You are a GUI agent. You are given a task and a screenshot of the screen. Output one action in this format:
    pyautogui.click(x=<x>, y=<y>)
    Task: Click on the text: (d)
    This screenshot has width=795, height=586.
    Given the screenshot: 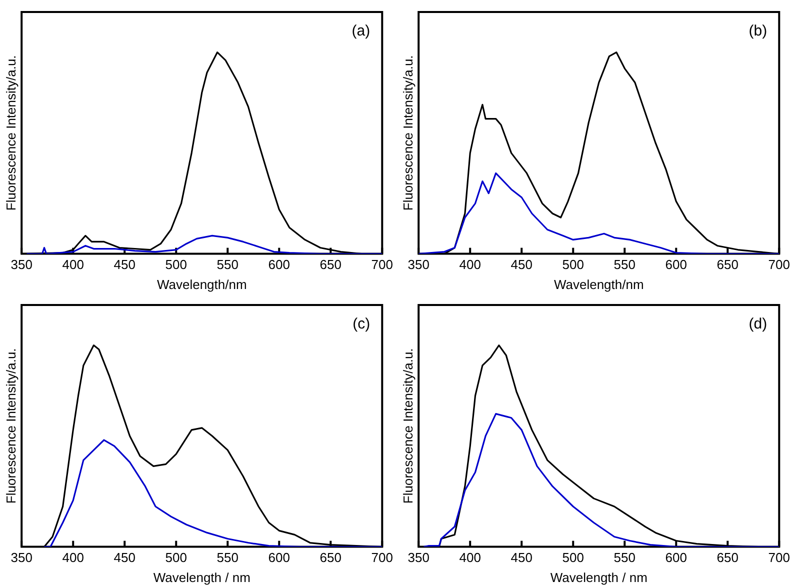 What is the action you would take?
    pyautogui.click(x=758, y=324)
    